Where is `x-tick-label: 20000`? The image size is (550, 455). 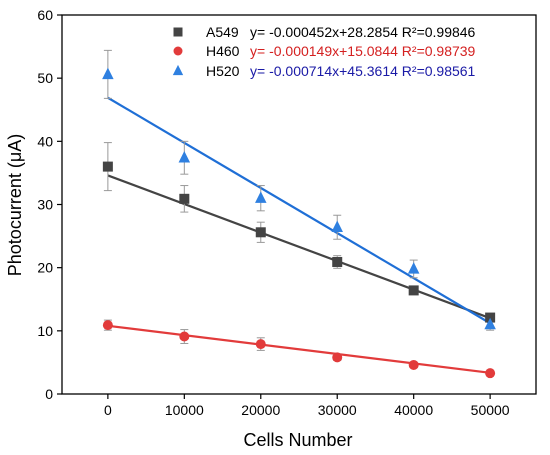
x-tick-label: 20000 is located at coordinates (260, 410).